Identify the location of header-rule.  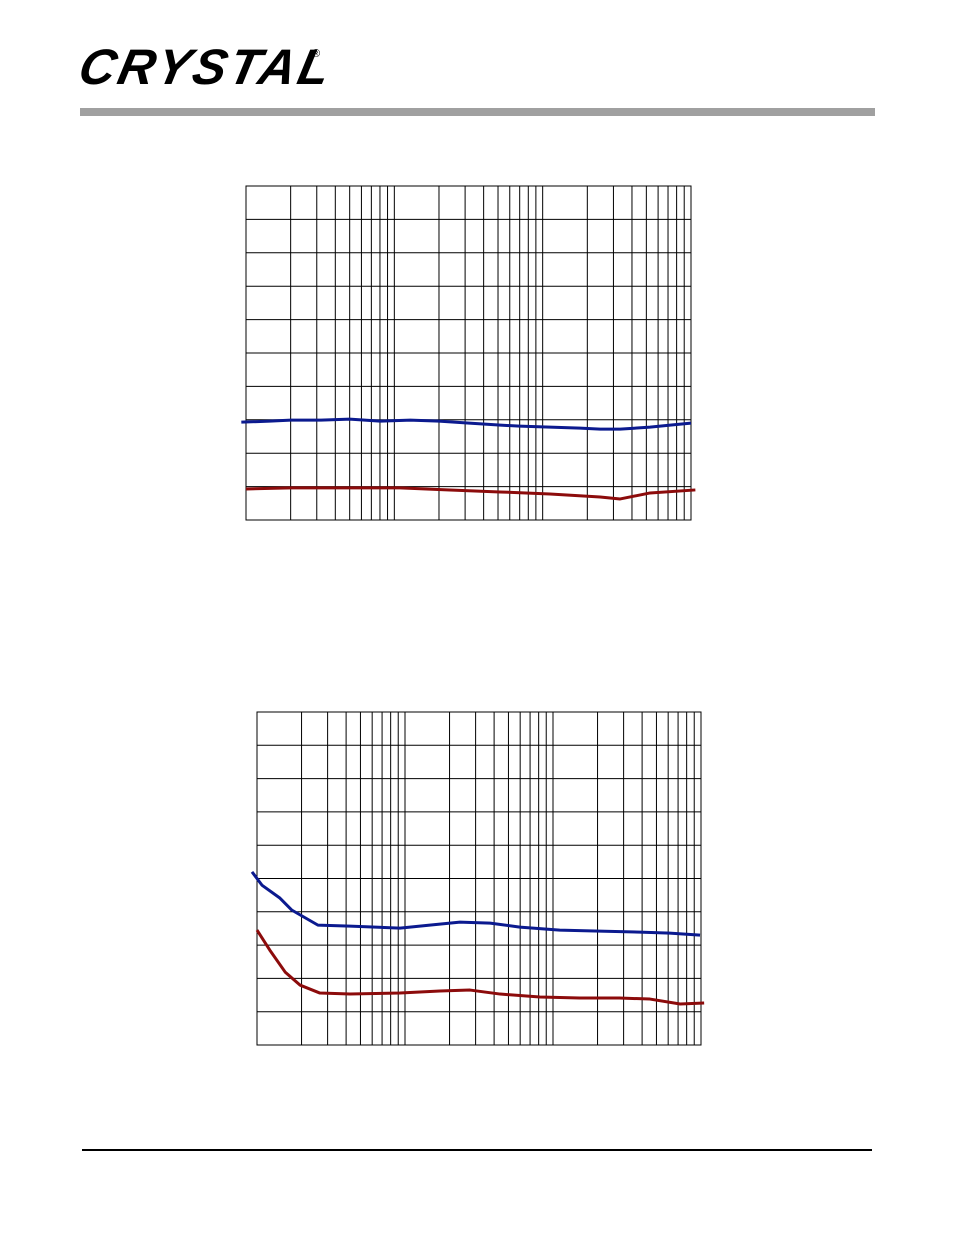
(477, 112).